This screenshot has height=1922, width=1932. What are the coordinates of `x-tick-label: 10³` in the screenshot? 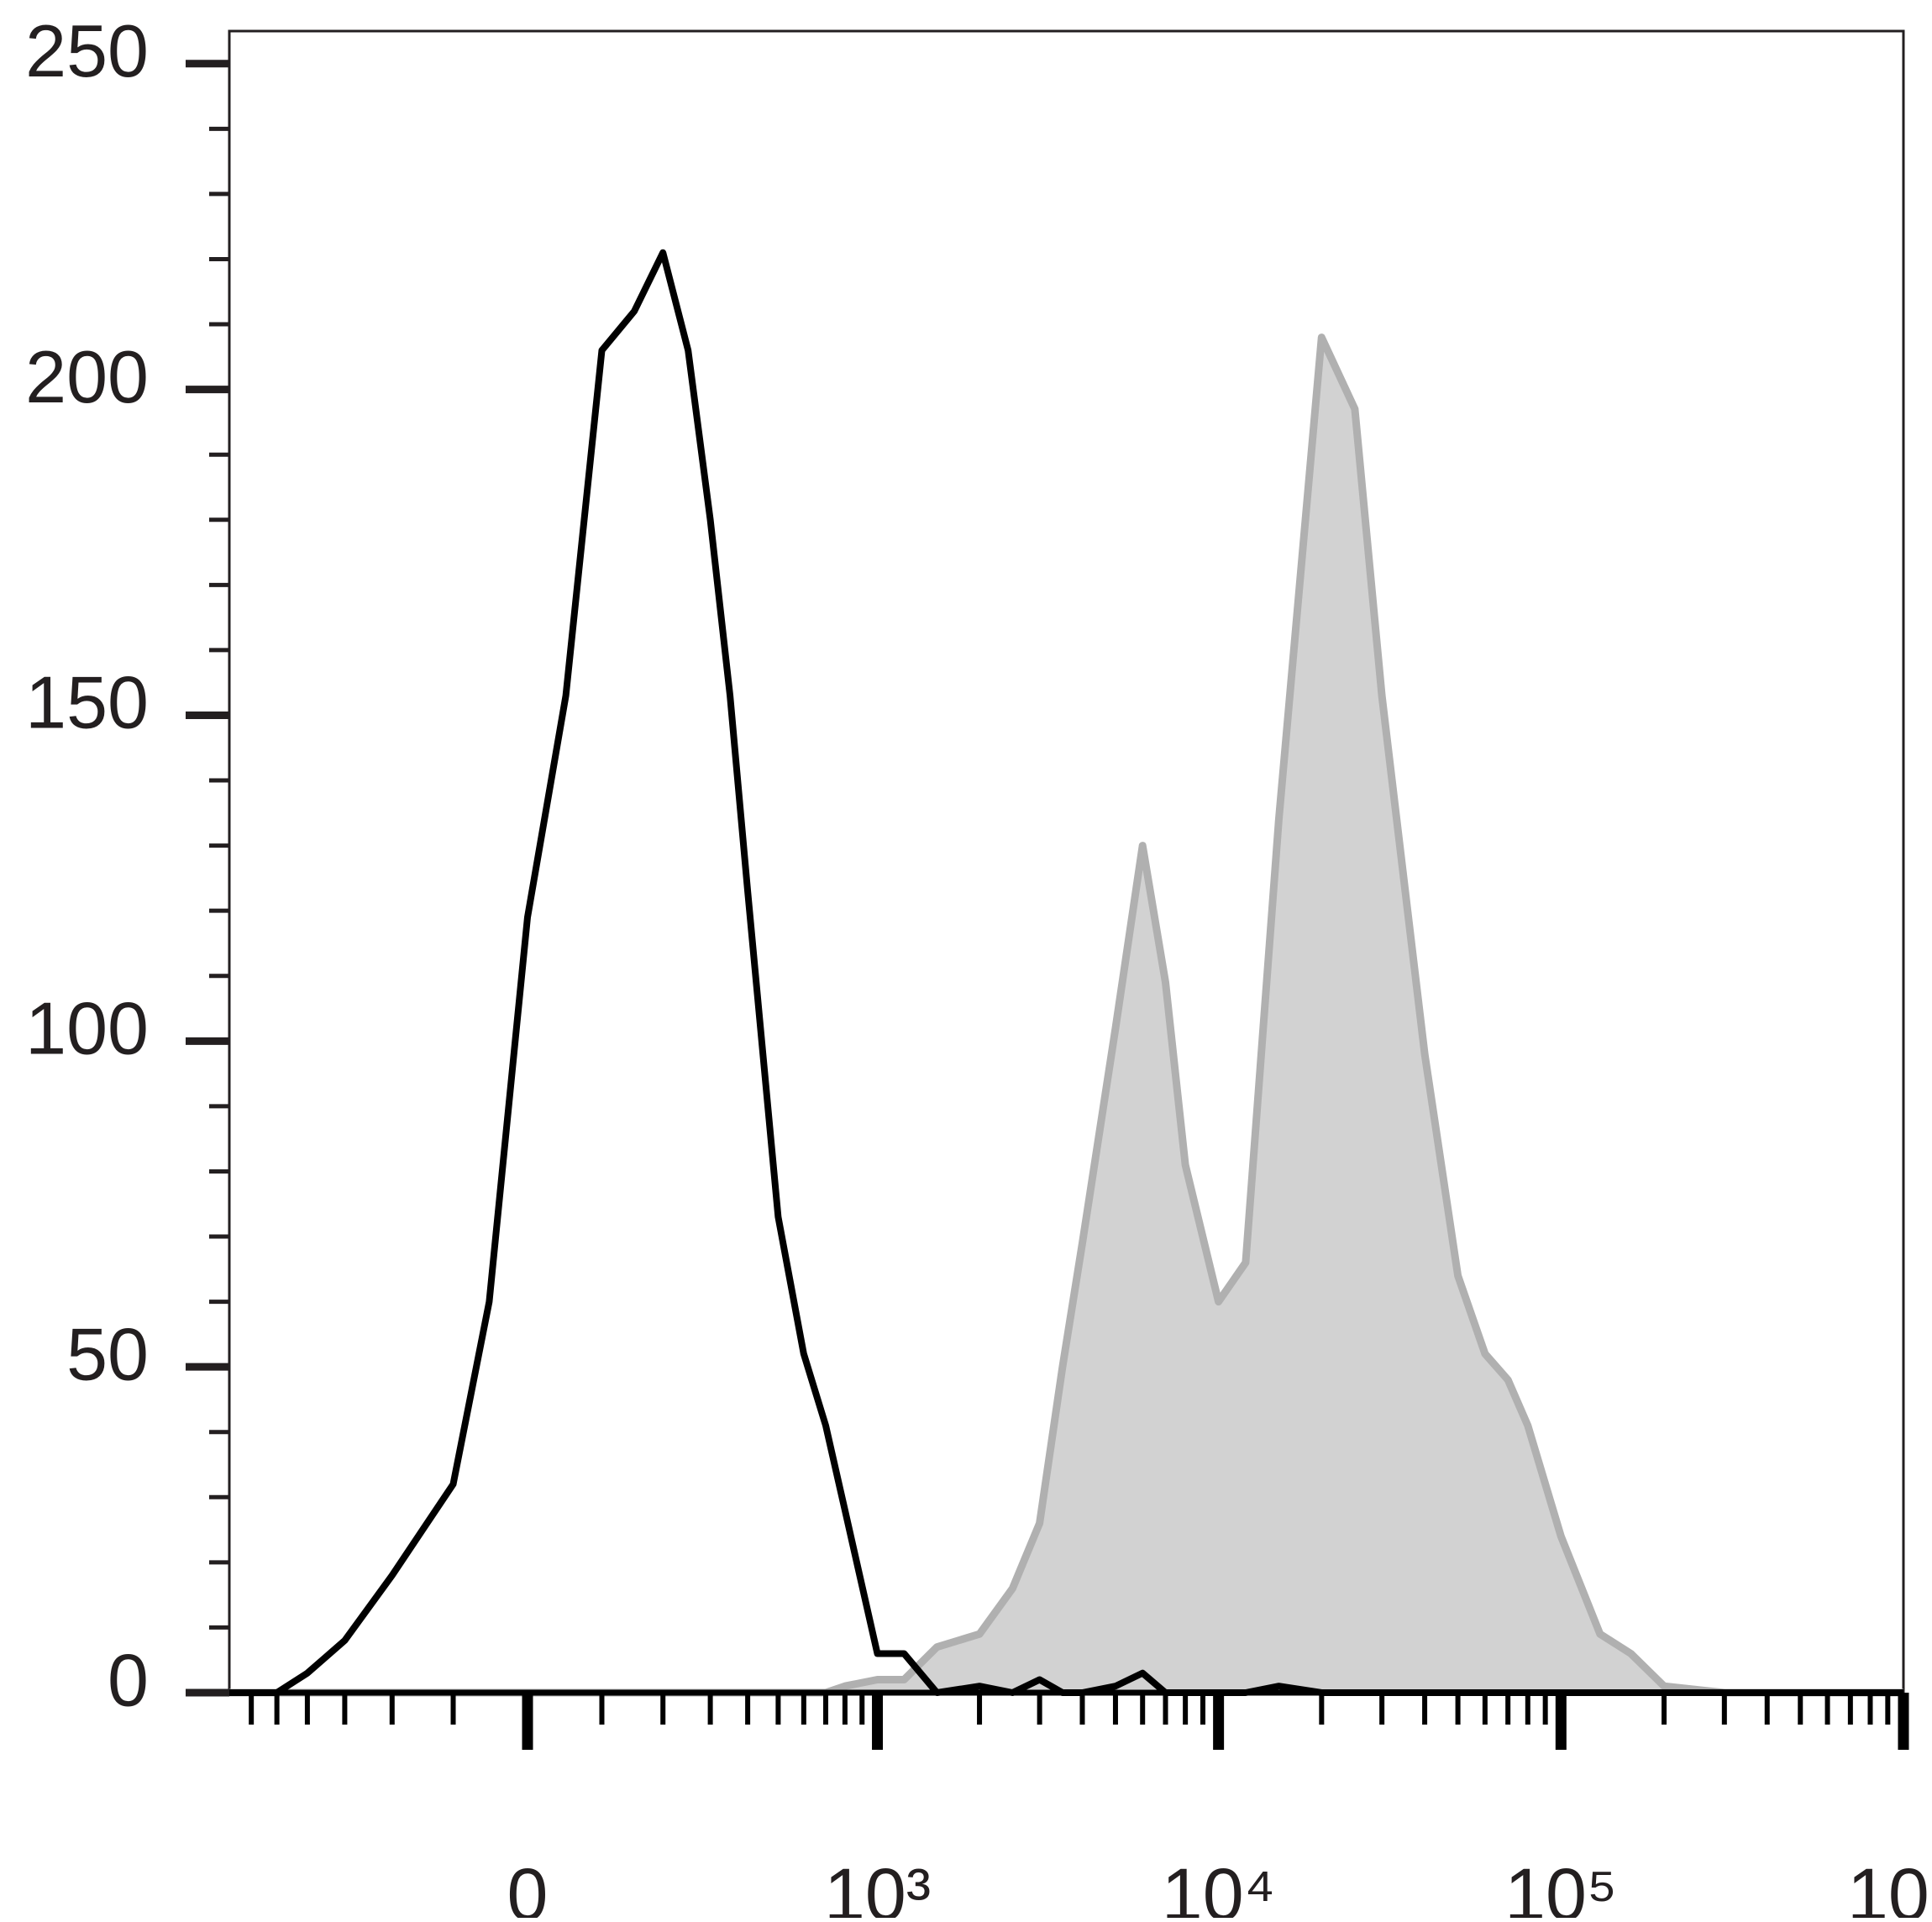 It's located at (877, 1885).